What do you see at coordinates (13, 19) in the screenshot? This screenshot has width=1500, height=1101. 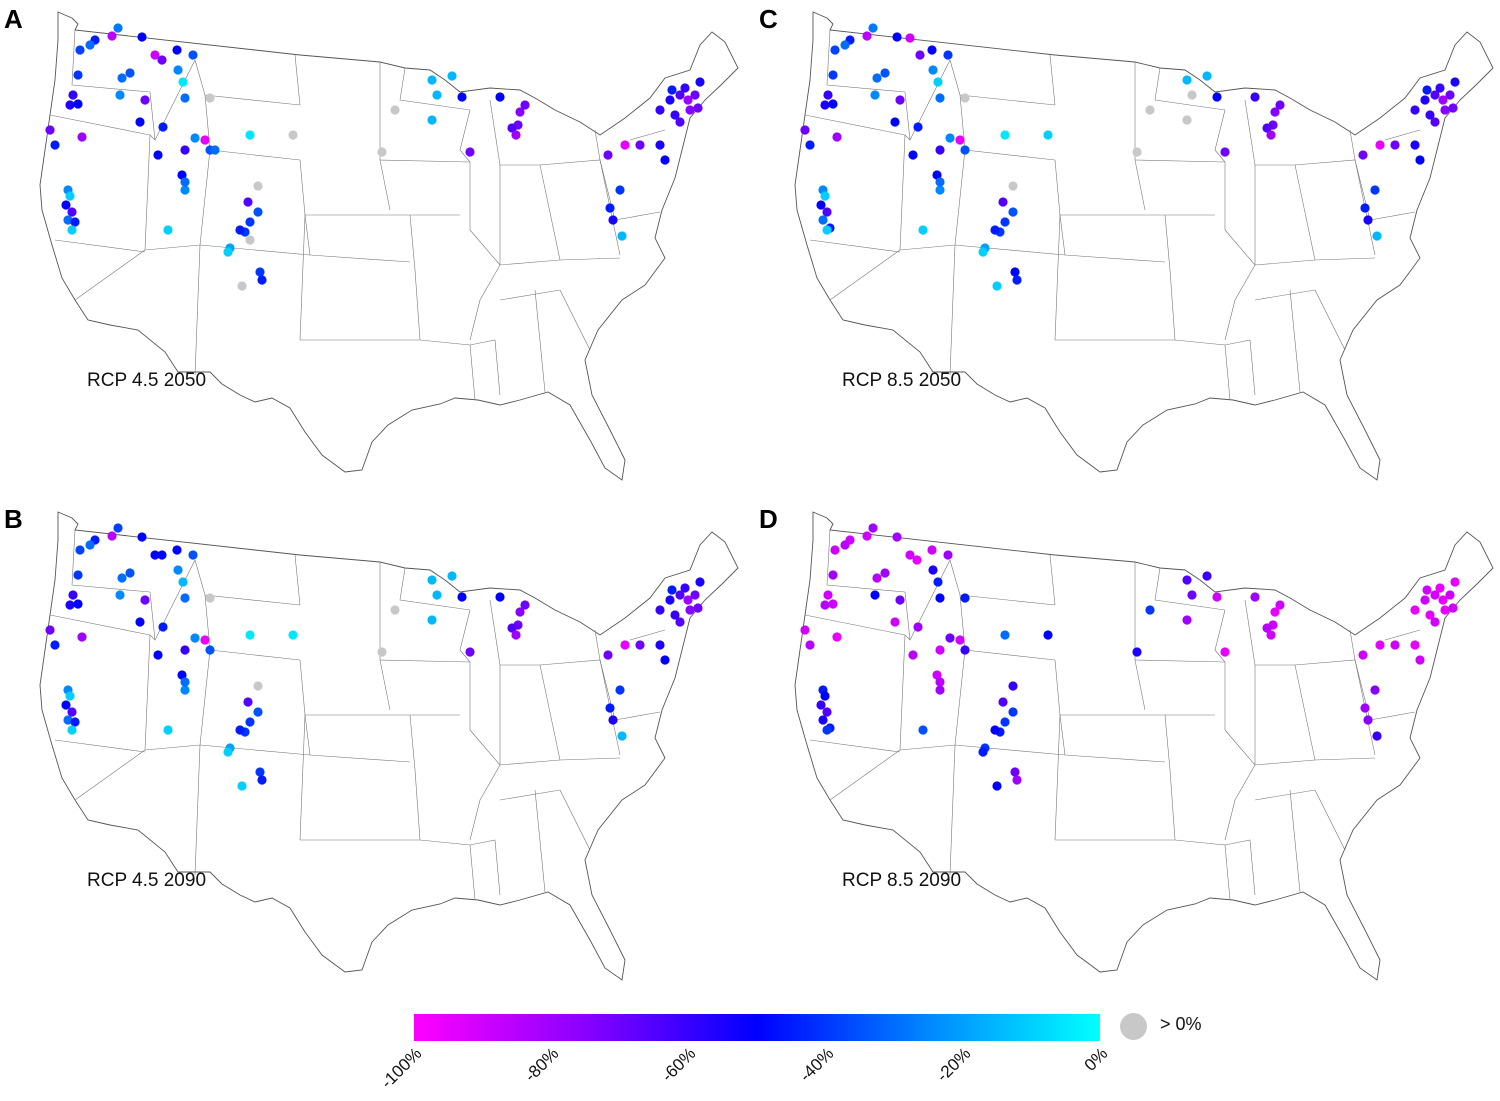 I see `panel-letter: A` at bounding box center [13, 19].